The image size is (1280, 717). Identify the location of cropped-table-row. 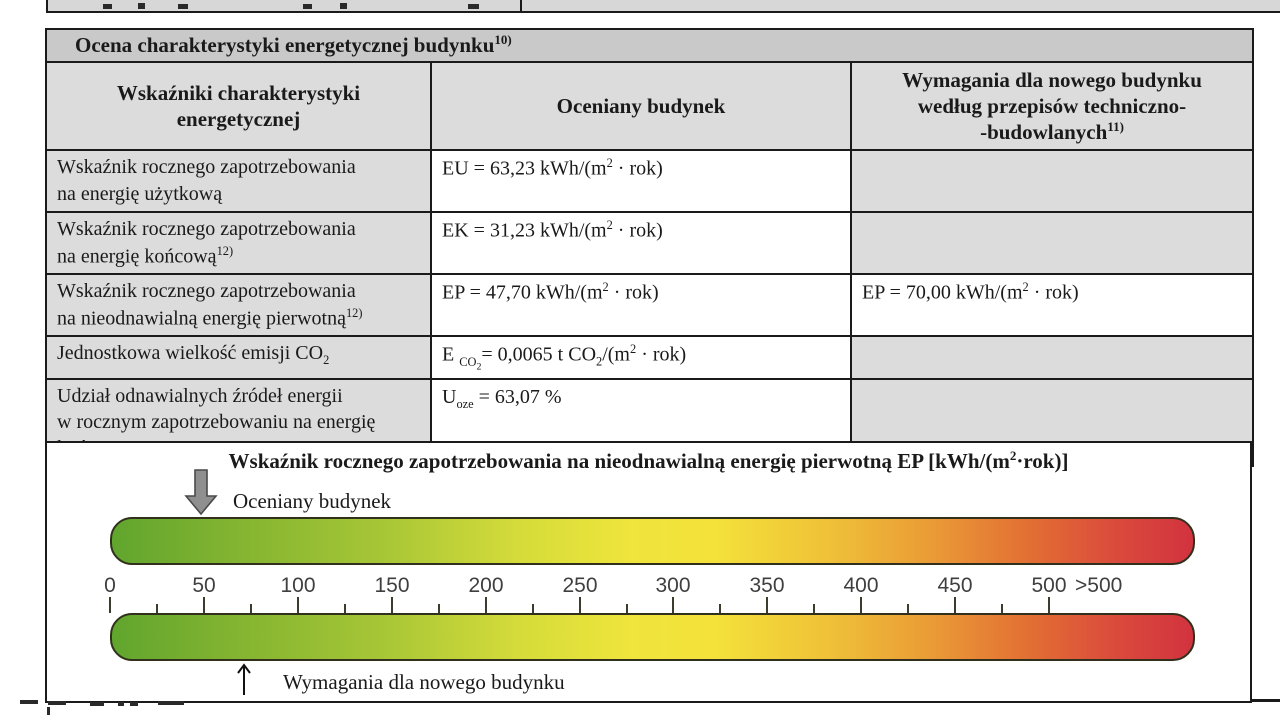
(663, 6).